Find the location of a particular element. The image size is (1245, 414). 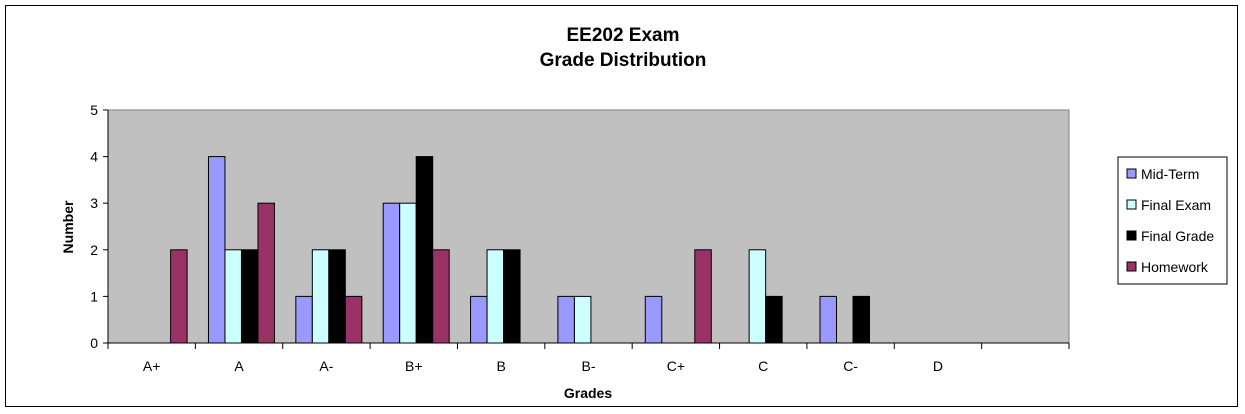

chart-title-line2: Grade Distribution is located at coordinates (623, 60).